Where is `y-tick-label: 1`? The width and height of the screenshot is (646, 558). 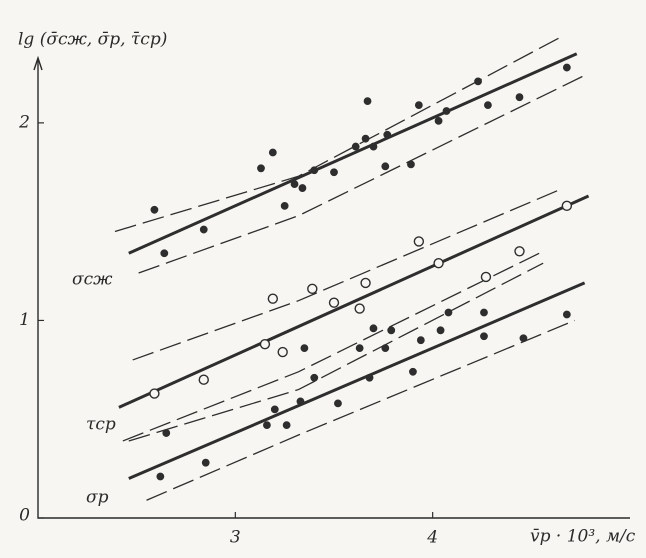
y-tick-label: 1 is located at coordinates (24, 320).